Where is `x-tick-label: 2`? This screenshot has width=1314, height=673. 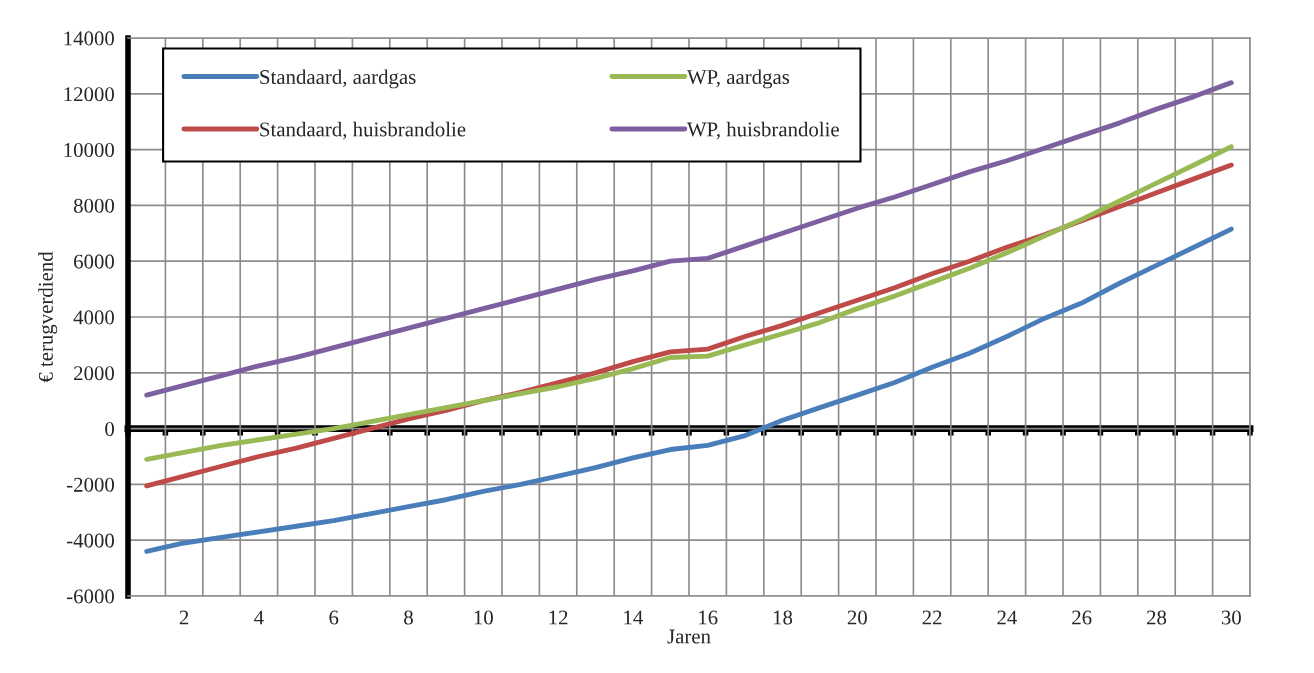
x-tick-label: 2 is located at coordinates (184, 617).